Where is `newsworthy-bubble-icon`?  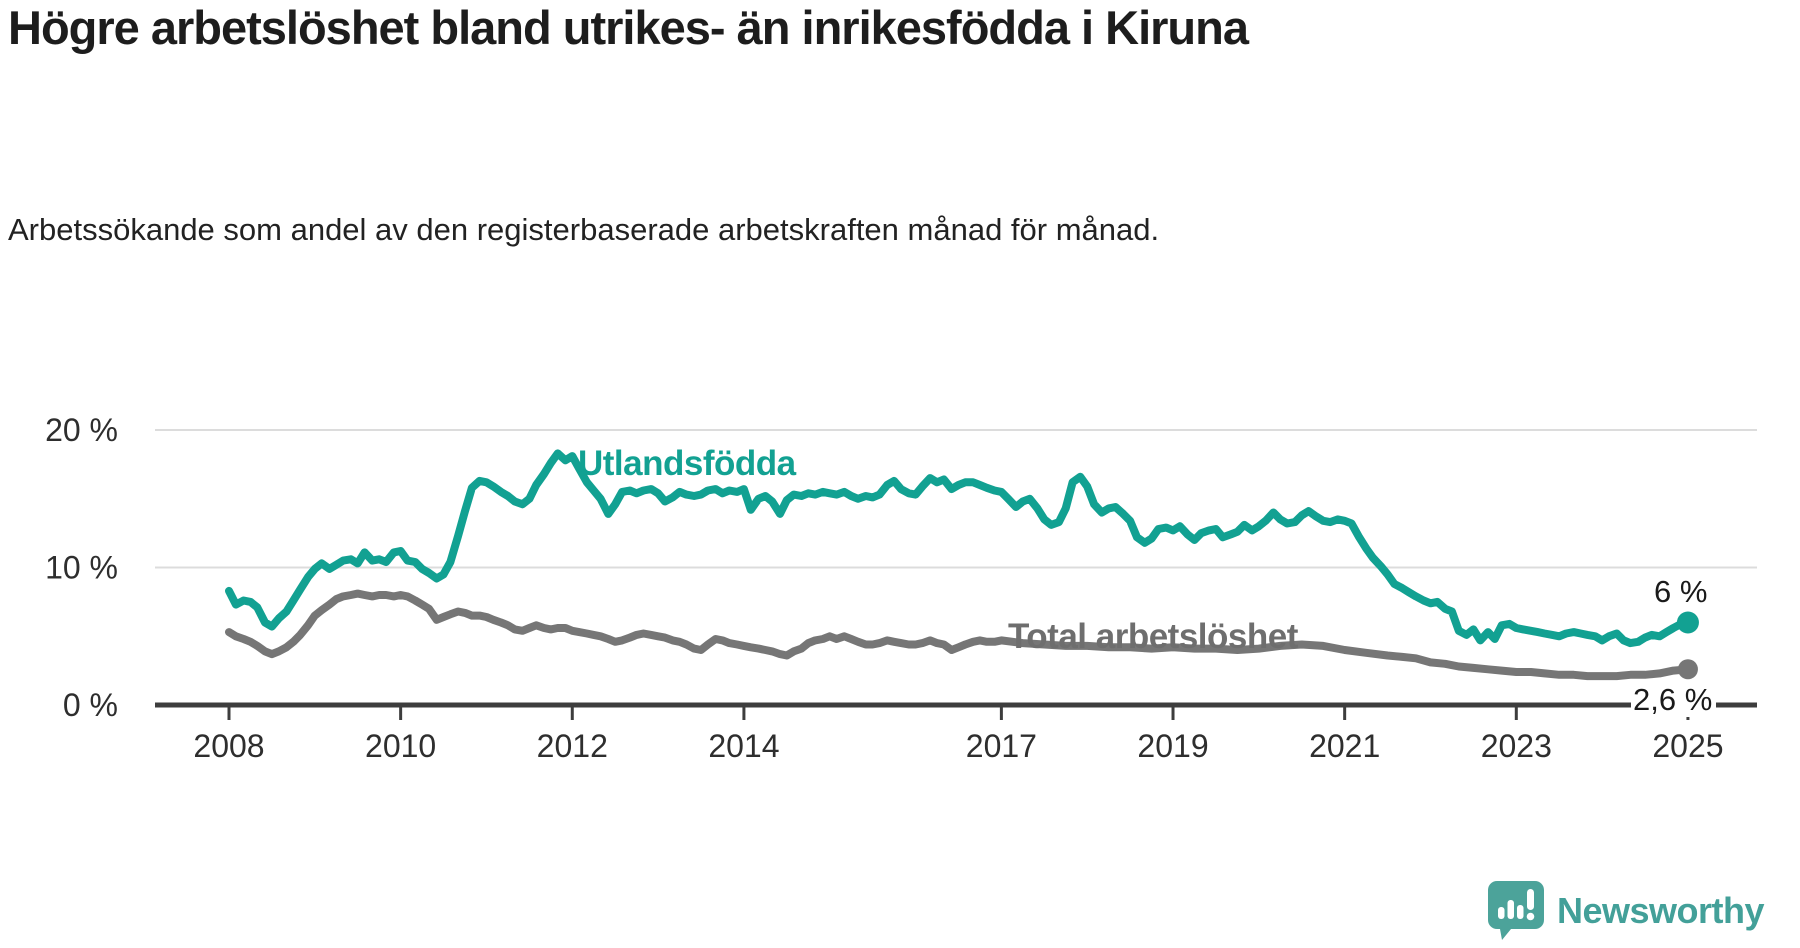
newsworthy-bubble-icon is located at coordinates (1516, 910).